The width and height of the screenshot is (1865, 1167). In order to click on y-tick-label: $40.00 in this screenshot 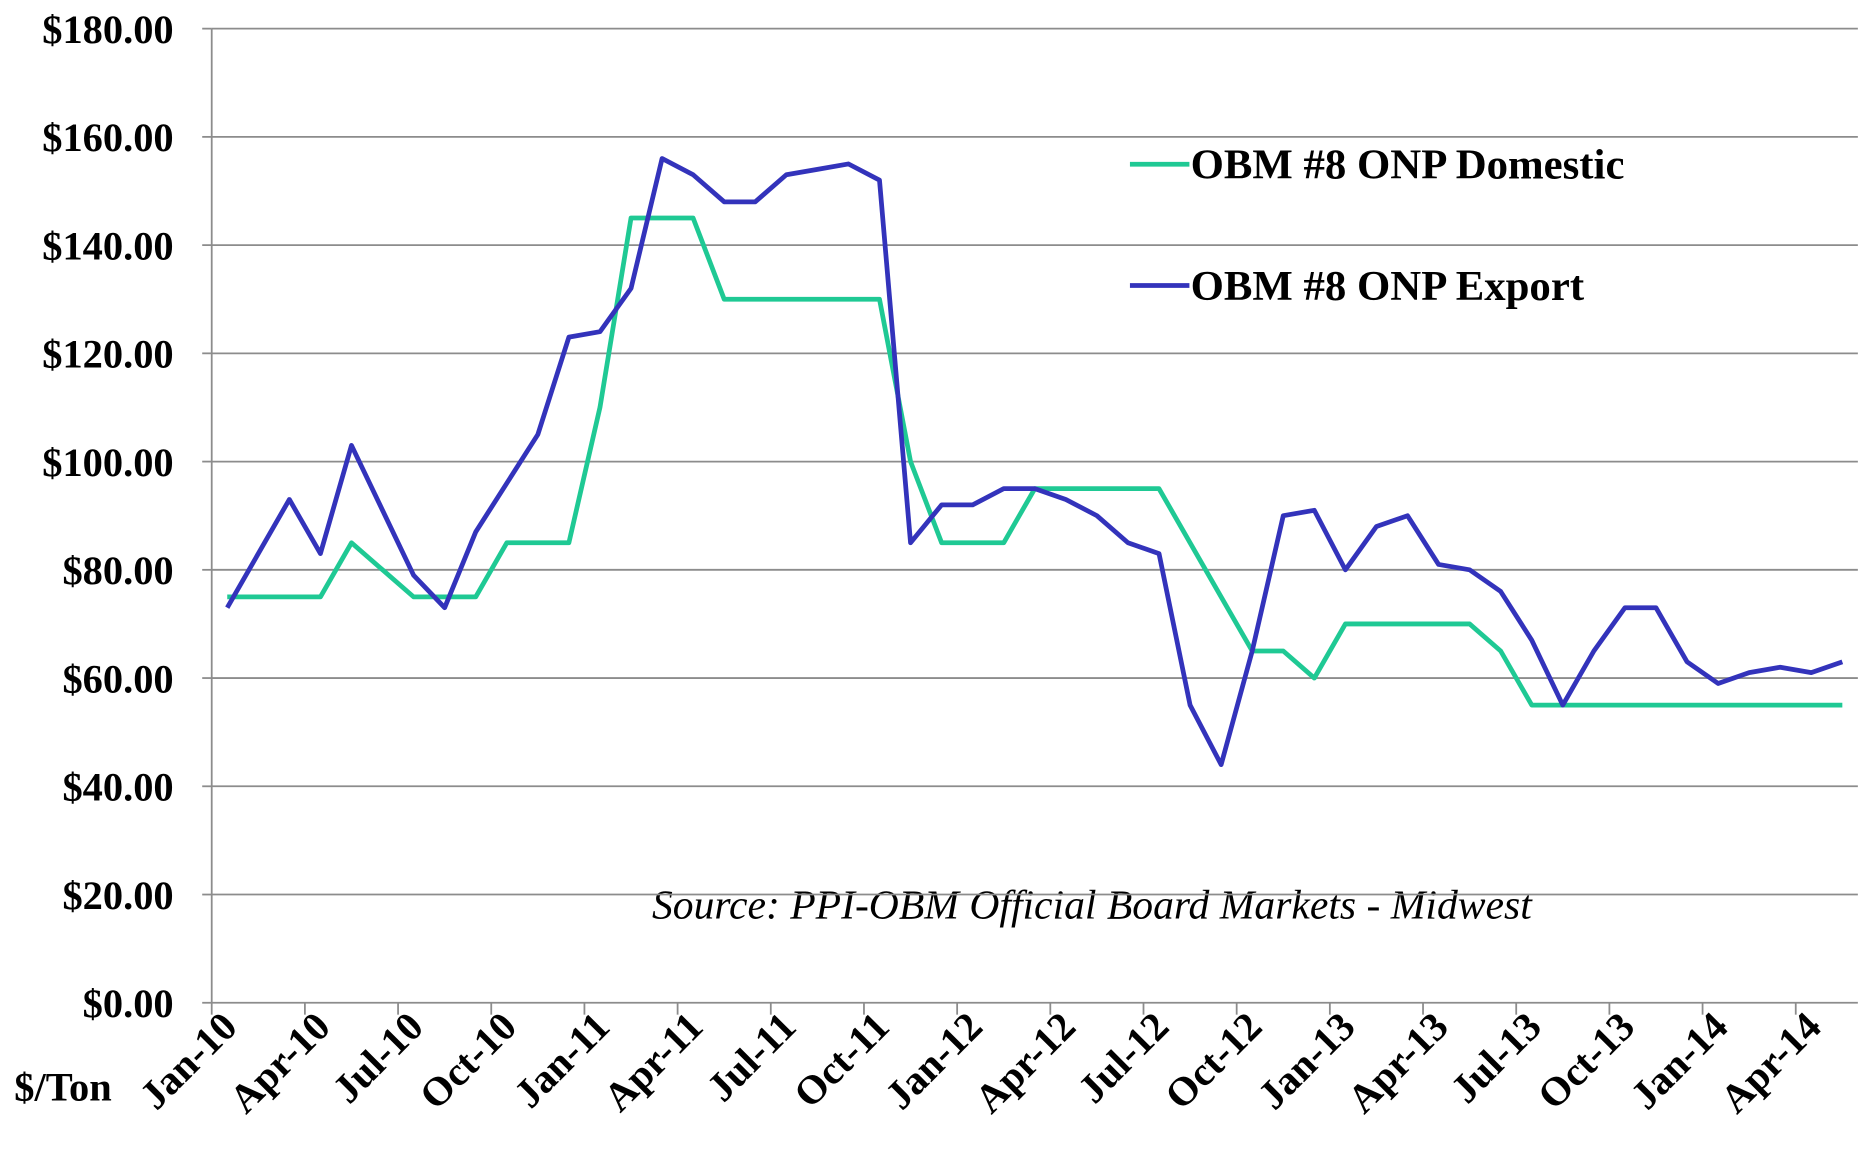, I will do `click(117, 787)`.